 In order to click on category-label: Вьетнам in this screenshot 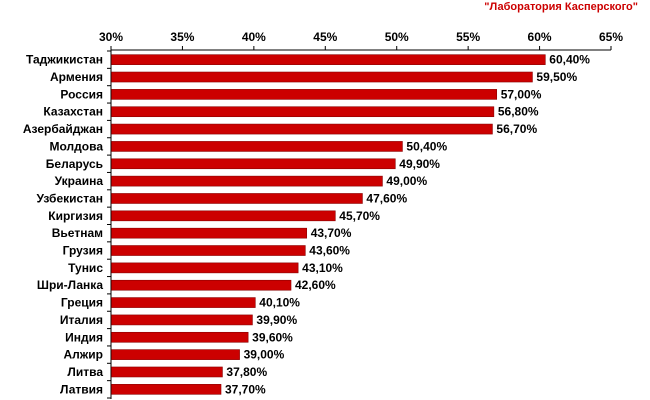, I will do `click(77, 233)`.